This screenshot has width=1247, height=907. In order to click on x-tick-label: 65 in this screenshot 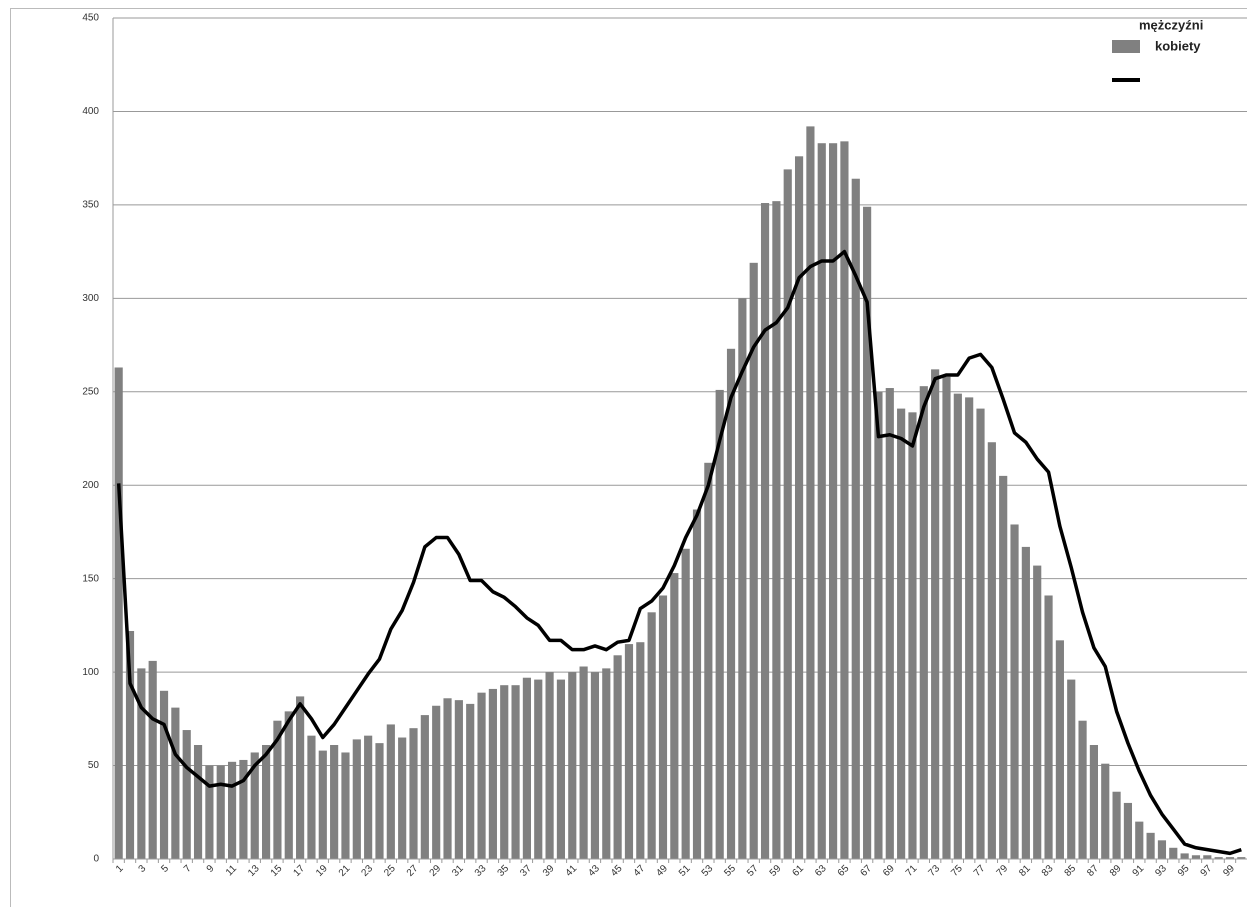, I will do `click(844, 871)`.